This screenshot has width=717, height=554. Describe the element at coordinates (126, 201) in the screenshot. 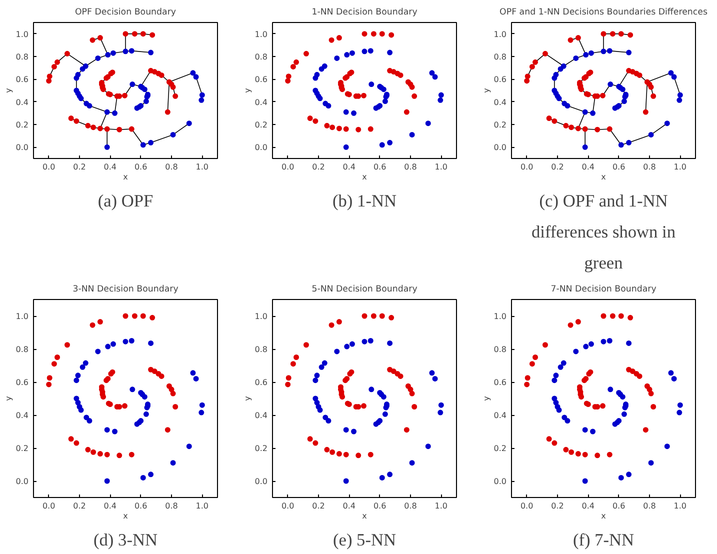

I see `text: (a) OPF` at that location.